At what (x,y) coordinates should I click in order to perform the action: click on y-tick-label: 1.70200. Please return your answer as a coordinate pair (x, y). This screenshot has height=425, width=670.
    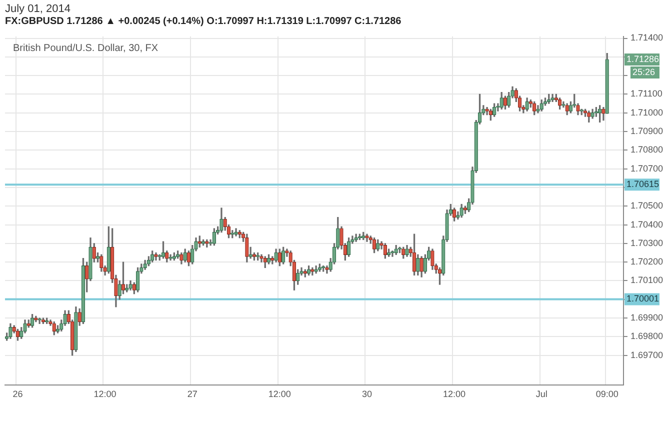
    Looking at the image, I should click on (647, 261).